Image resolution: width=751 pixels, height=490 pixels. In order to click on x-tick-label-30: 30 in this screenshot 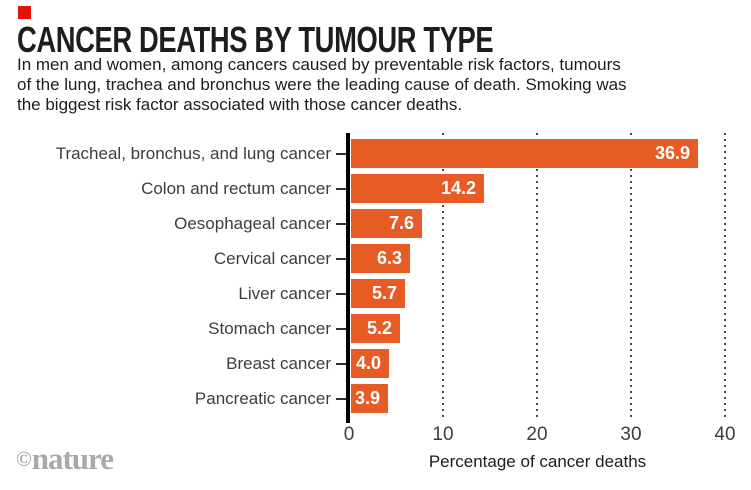, I will do `click(631, 434)`.